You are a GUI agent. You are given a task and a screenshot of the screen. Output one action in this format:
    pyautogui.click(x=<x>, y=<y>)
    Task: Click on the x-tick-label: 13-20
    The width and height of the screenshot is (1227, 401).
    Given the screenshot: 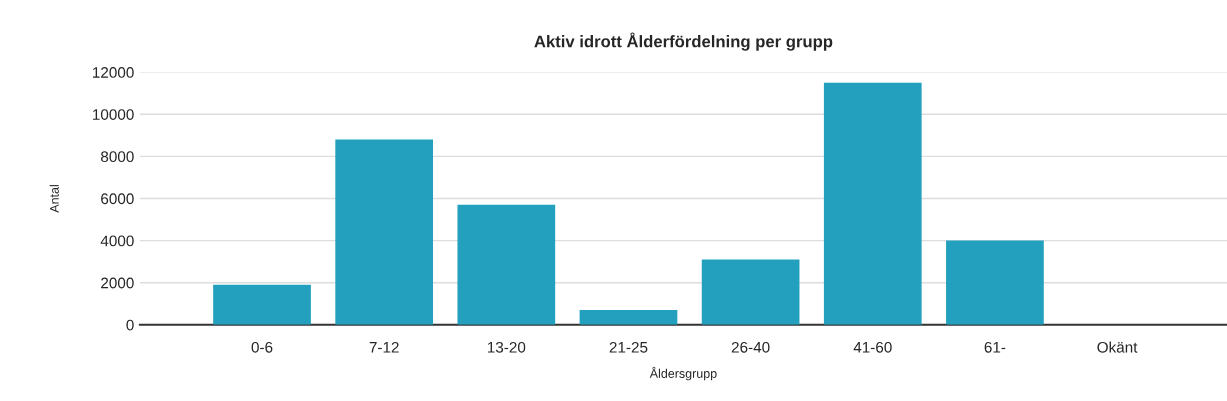 What is the action you would take?
    pyautogui.click(x=506, y=347)
    